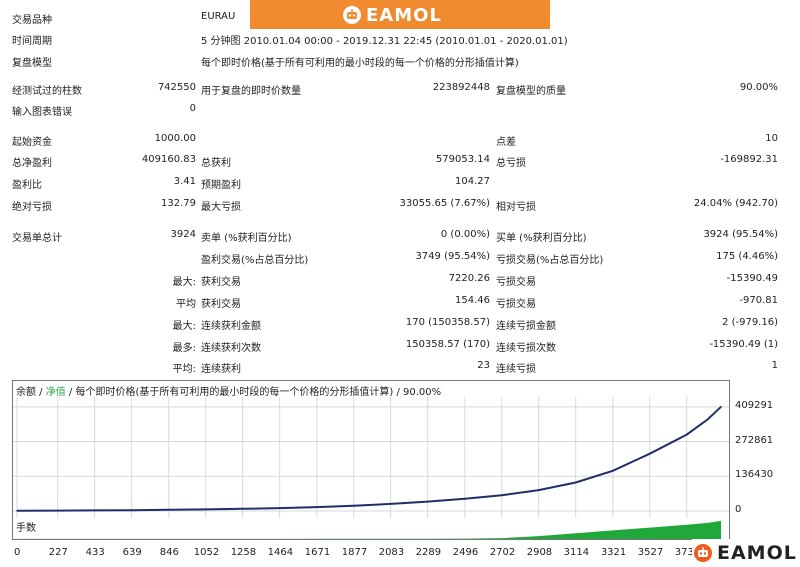 This screenshot has height=567, width=800. Describe the element at coordinates (483, 365) in the screenshot. I see `average-consecutive-win-value: 23` at that location.